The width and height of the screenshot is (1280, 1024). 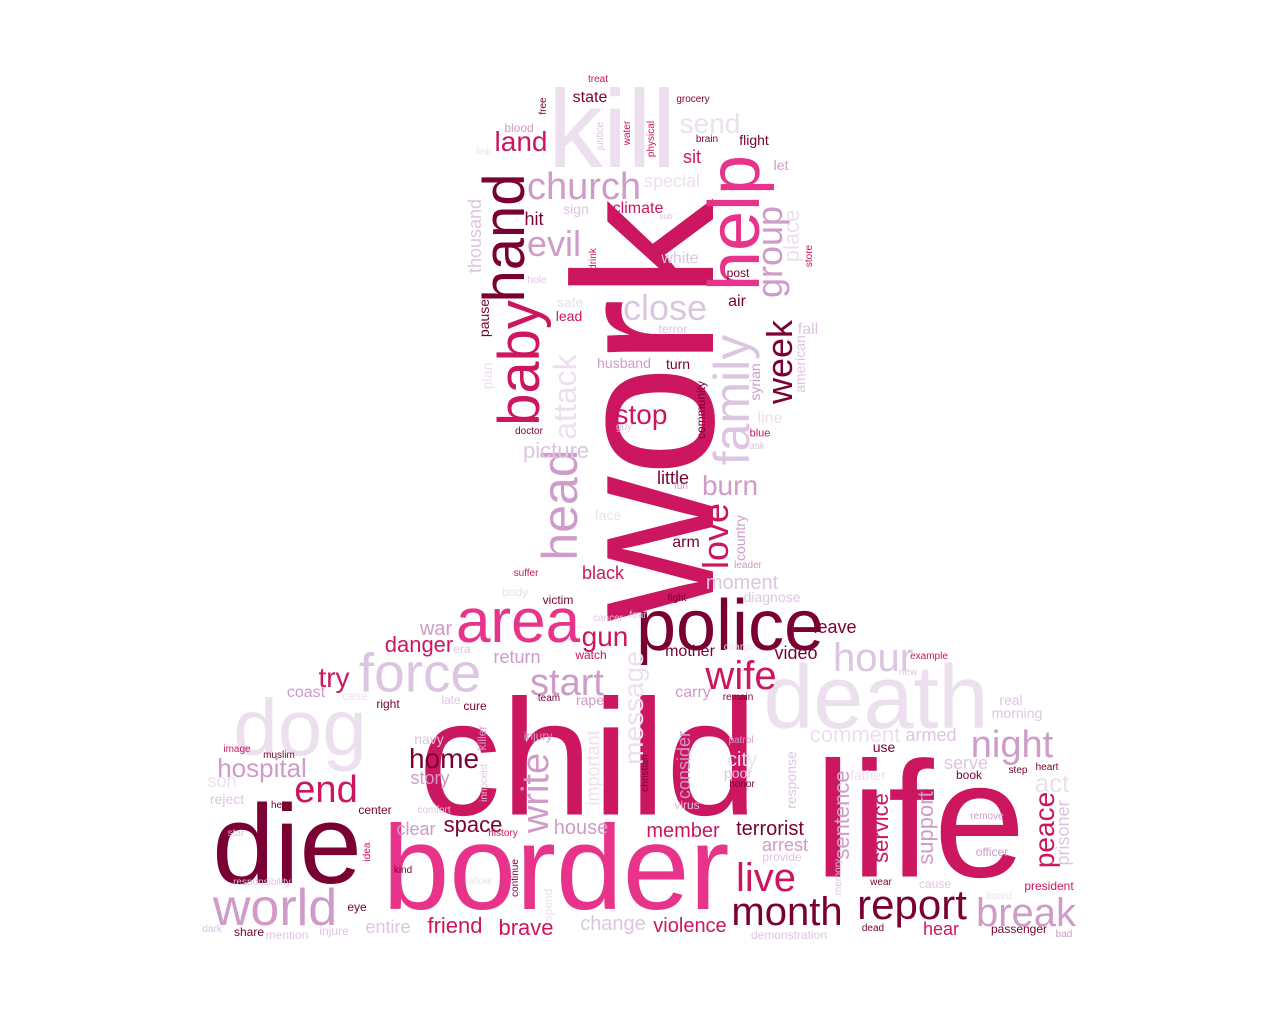 What do you see at coordinates (1026, 913) in the screenshot?
I see `word-break: break` at bounding box center [1026, 913].